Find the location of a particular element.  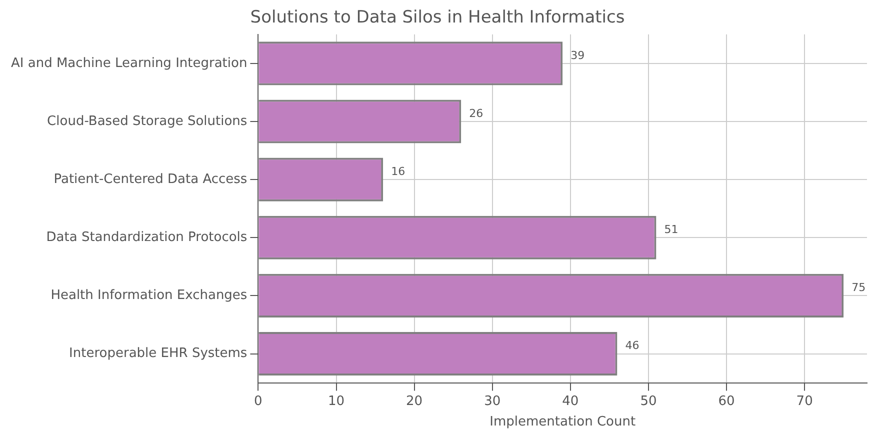

x-tick-label: 10 is located at coordinates (336, 401).